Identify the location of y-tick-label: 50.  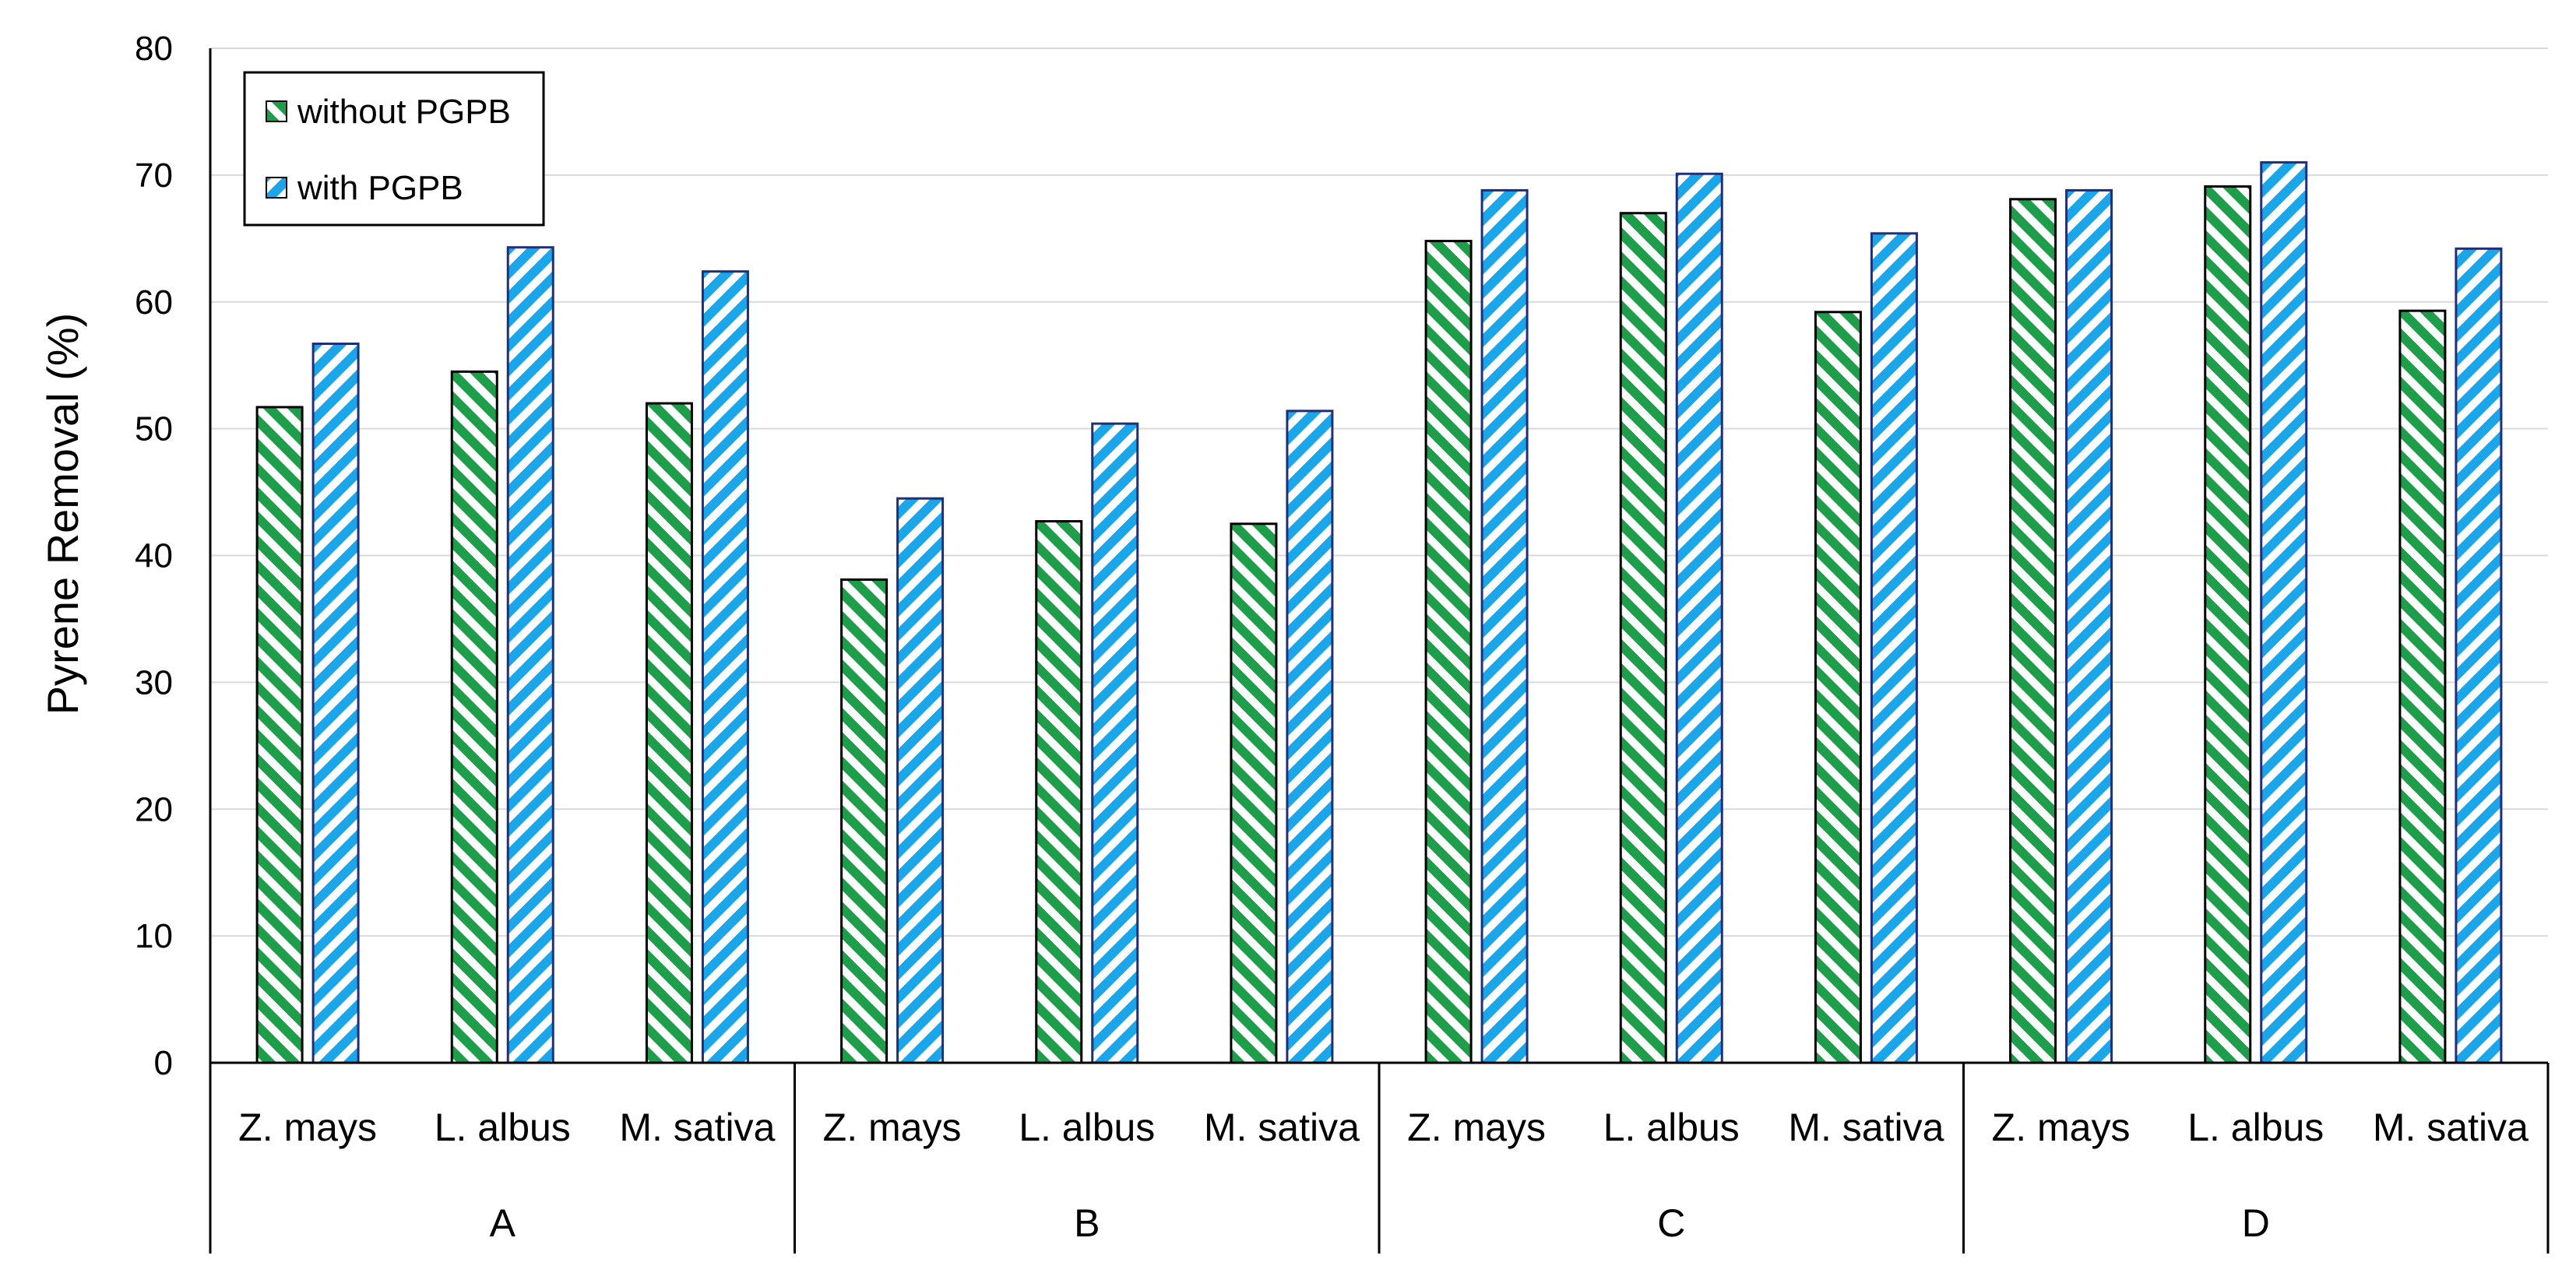
(154, 429).